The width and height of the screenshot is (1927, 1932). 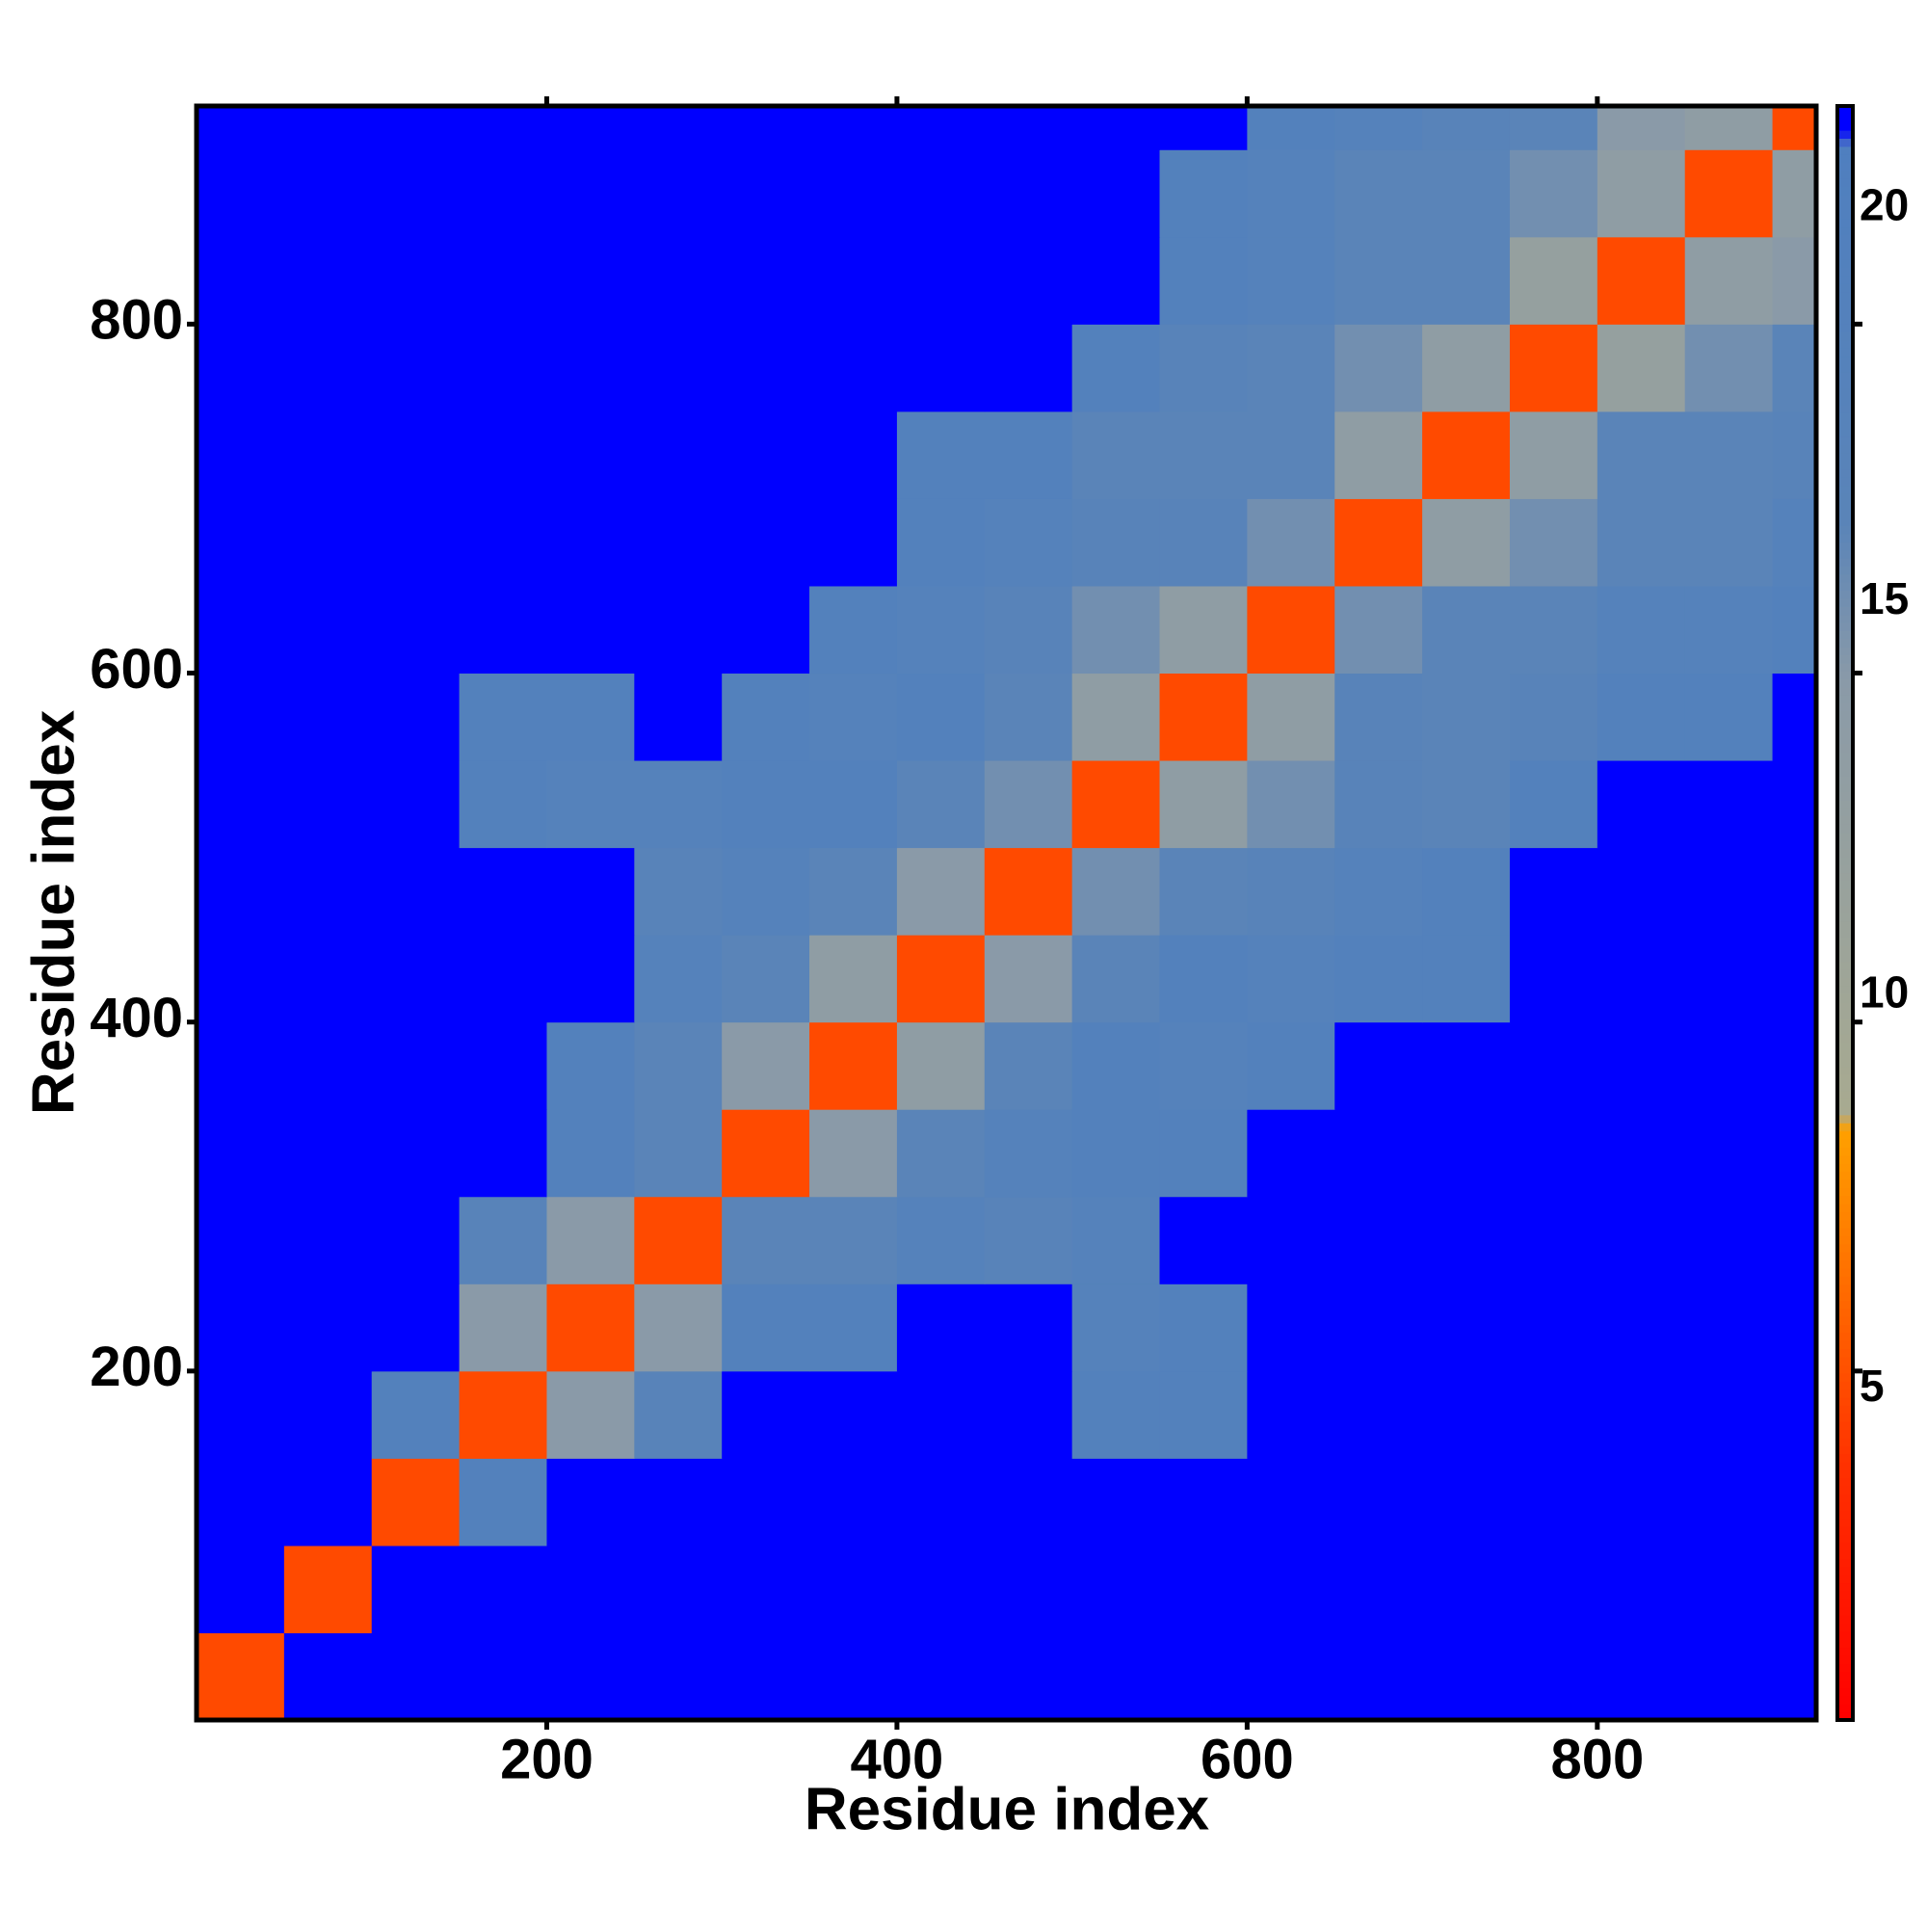 What do you see at coordinates (136, 320) in the screenshot?
I see `y-tick-label: 800` at bounding box center [136, 320].